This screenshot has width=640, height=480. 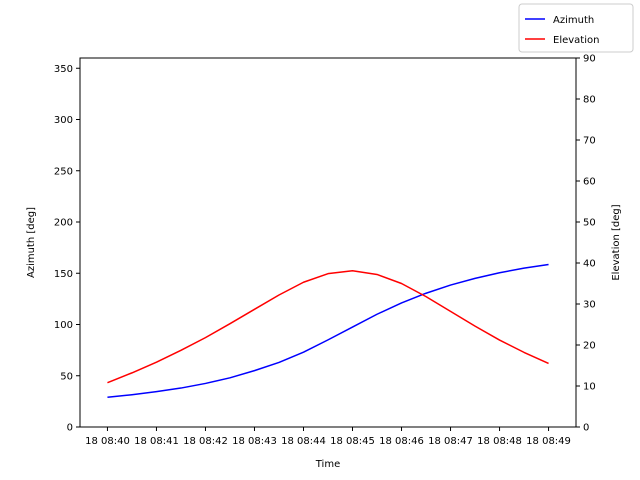 I want to click on y-tick-label-left: 0, so click(x=70, y=428).